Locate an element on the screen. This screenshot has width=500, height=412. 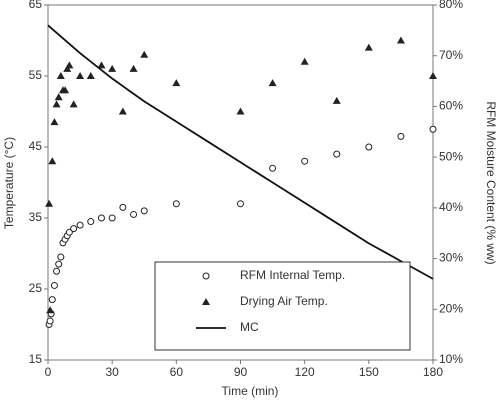
x-tick-label: 120 is located at coordinates (305, 372).